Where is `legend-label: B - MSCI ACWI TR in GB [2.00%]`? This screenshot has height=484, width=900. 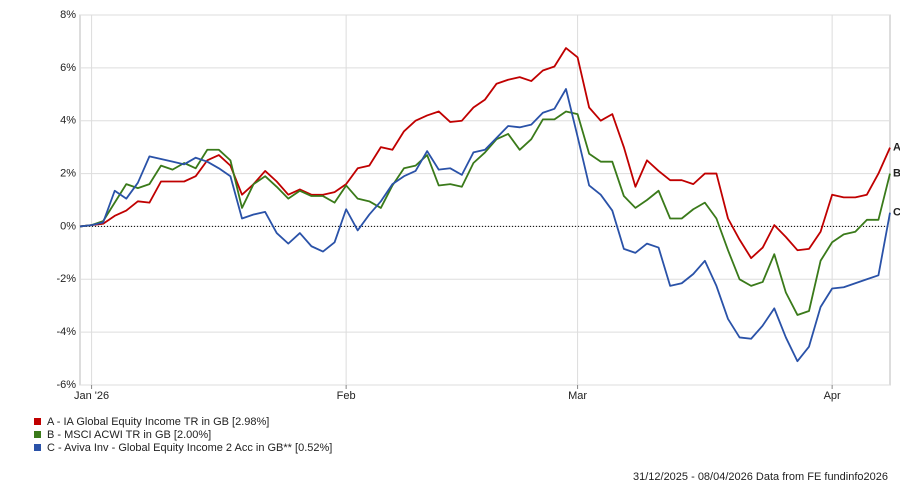
legend-label: B - MSCI ACWI TR in GB [2.00%] is located at coordinates (129, 435).